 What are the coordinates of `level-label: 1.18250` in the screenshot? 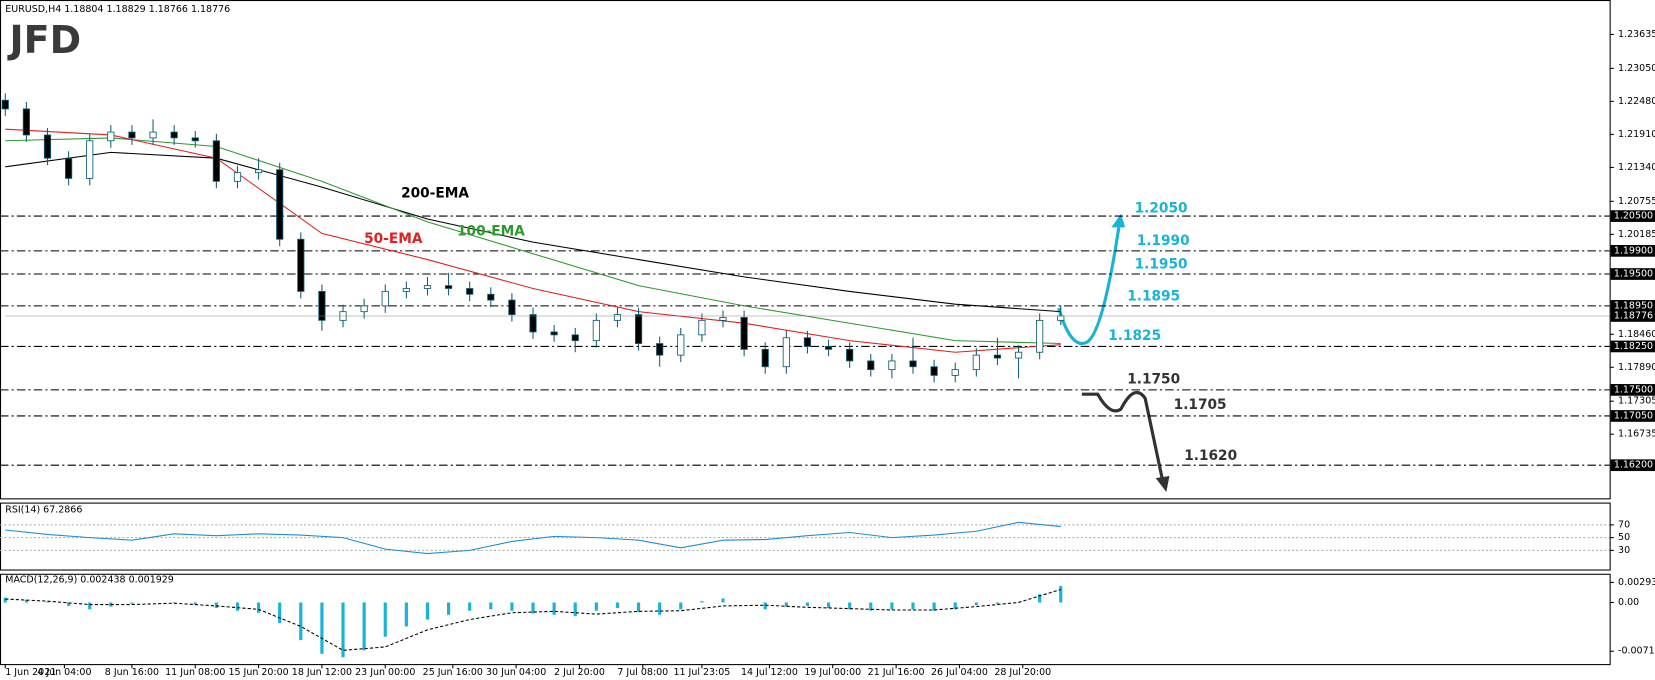 It's located at (1633, 346).